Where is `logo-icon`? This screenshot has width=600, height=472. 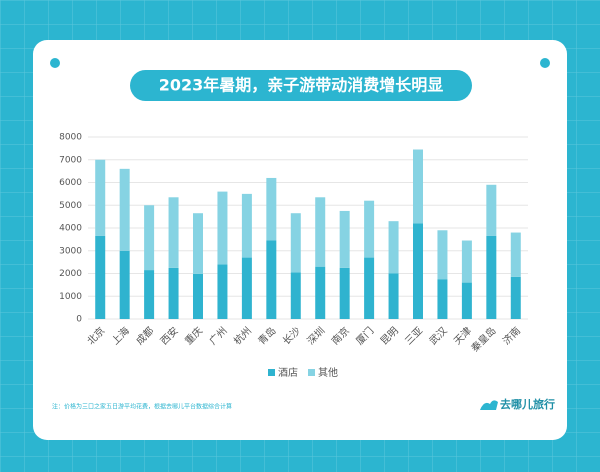
logo-icon is located at coordinates (489, 405).